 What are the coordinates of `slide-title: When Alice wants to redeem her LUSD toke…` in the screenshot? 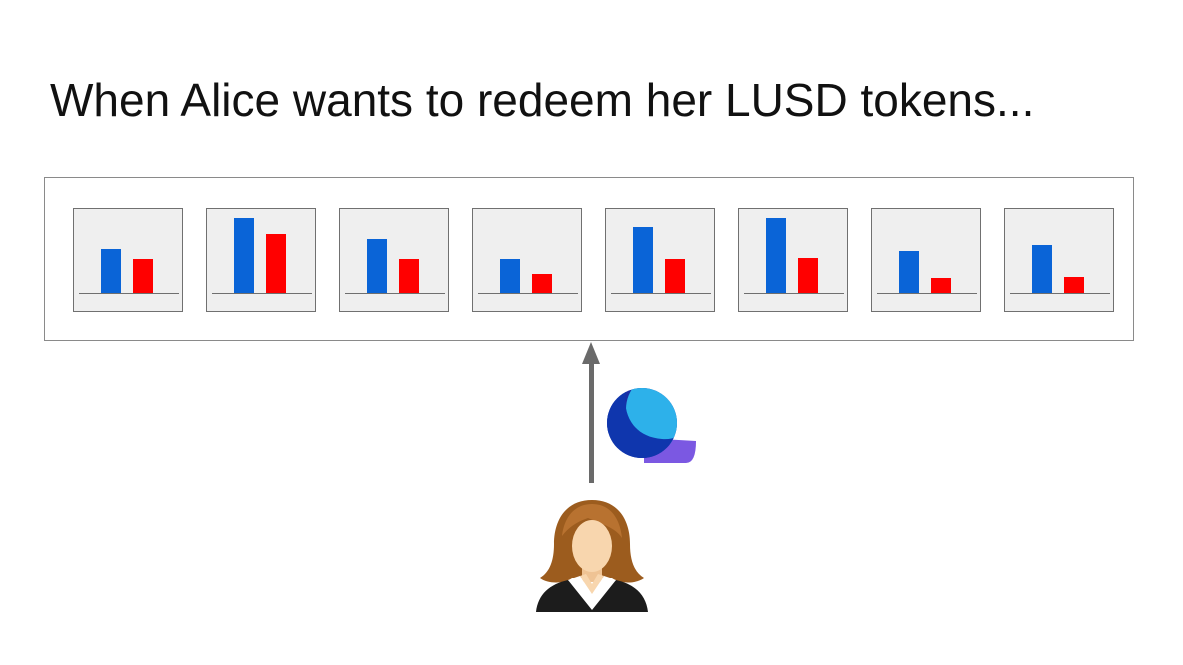 It's located at (542, 100).